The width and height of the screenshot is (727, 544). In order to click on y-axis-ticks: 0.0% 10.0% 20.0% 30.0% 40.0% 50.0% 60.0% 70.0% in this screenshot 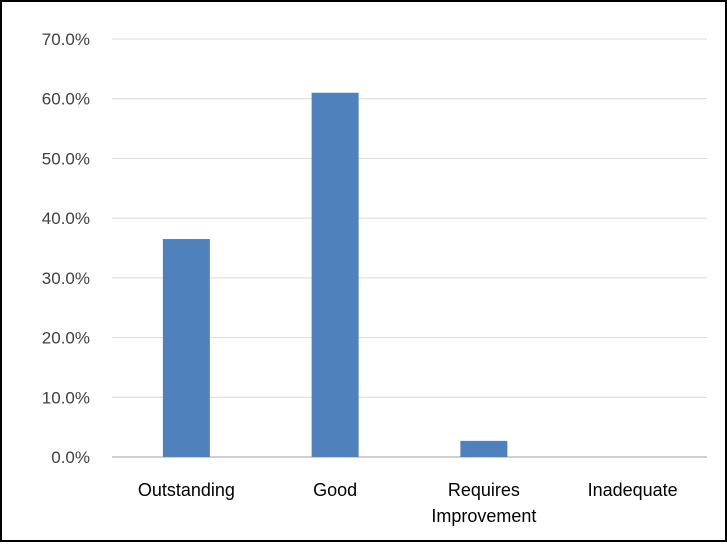, I will do `click(66, 248)`.